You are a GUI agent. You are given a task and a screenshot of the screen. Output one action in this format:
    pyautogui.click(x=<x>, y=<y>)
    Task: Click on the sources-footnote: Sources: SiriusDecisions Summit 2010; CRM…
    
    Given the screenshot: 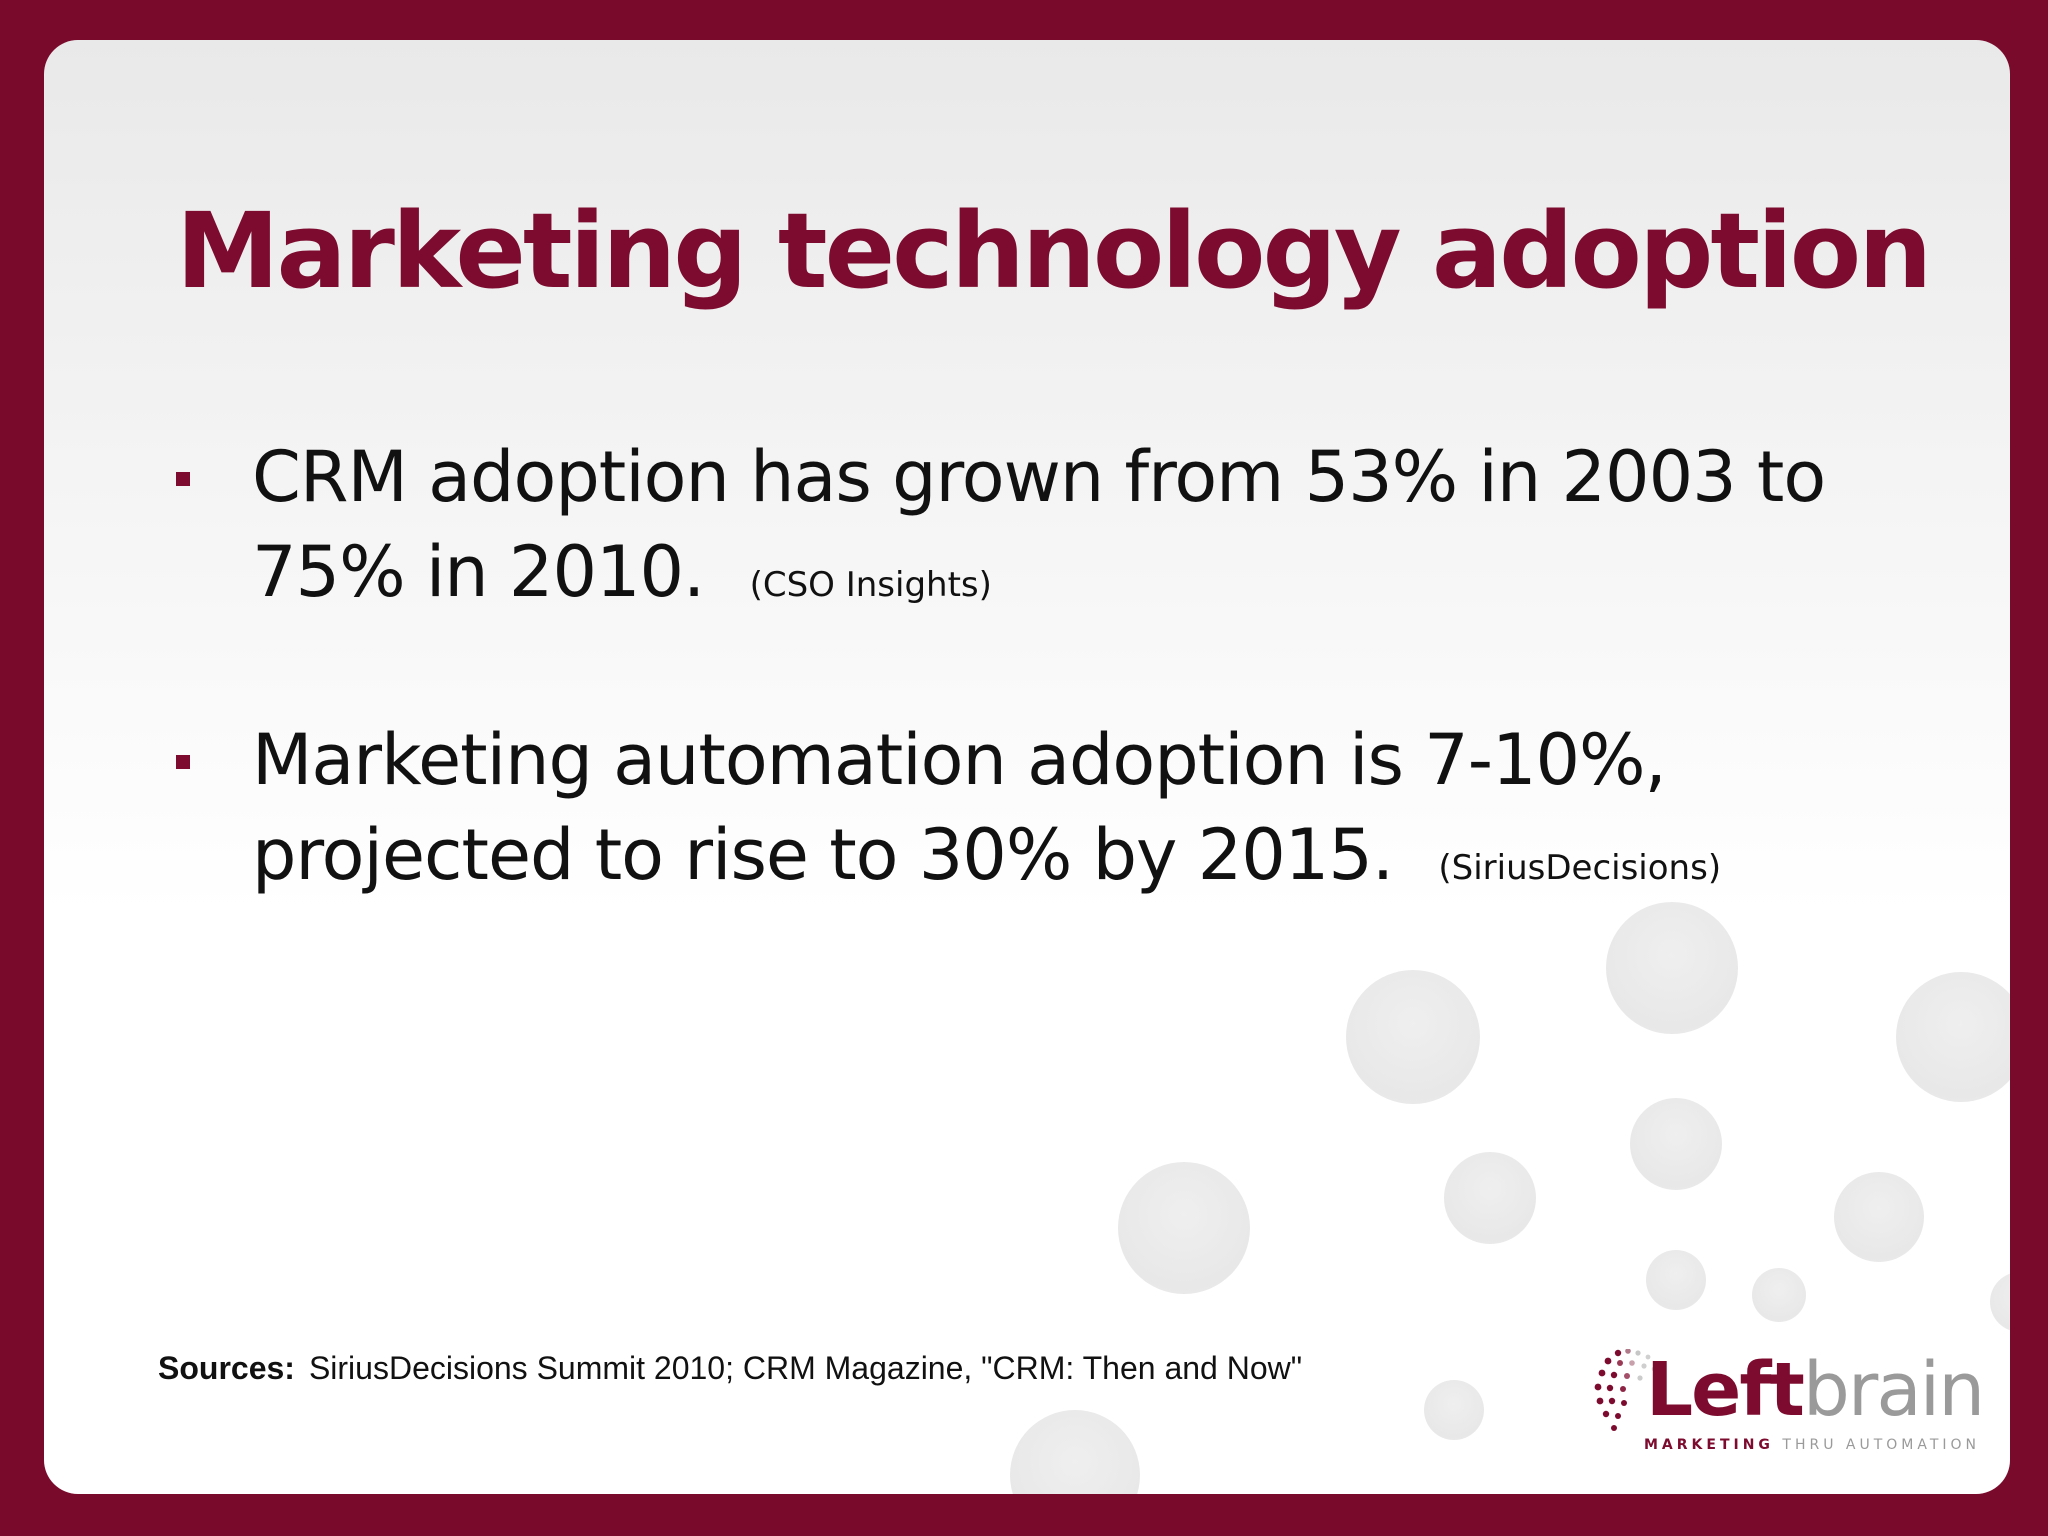 What is the action you would take?
    pyautogui.click(x=730, y=1368)
    